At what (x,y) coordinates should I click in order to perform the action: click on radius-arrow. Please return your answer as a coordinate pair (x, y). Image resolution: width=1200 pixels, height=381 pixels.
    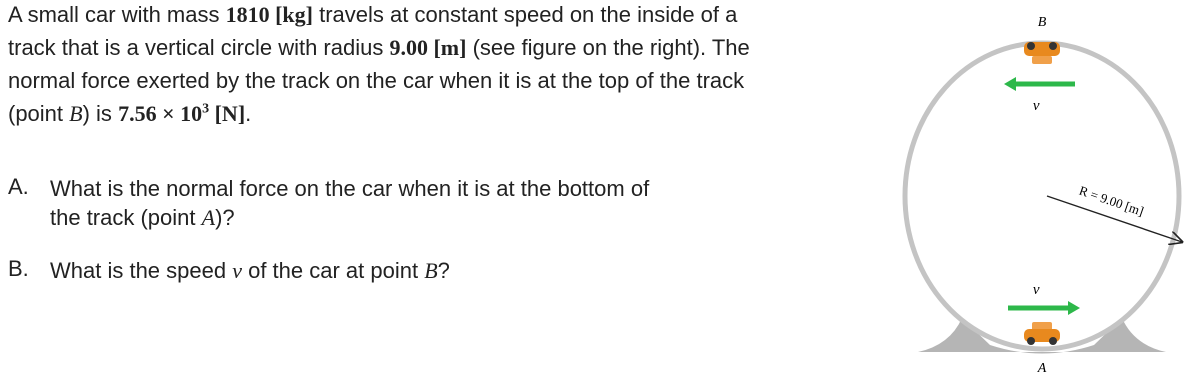
    Looking at the image, I should click on (1114, 218).